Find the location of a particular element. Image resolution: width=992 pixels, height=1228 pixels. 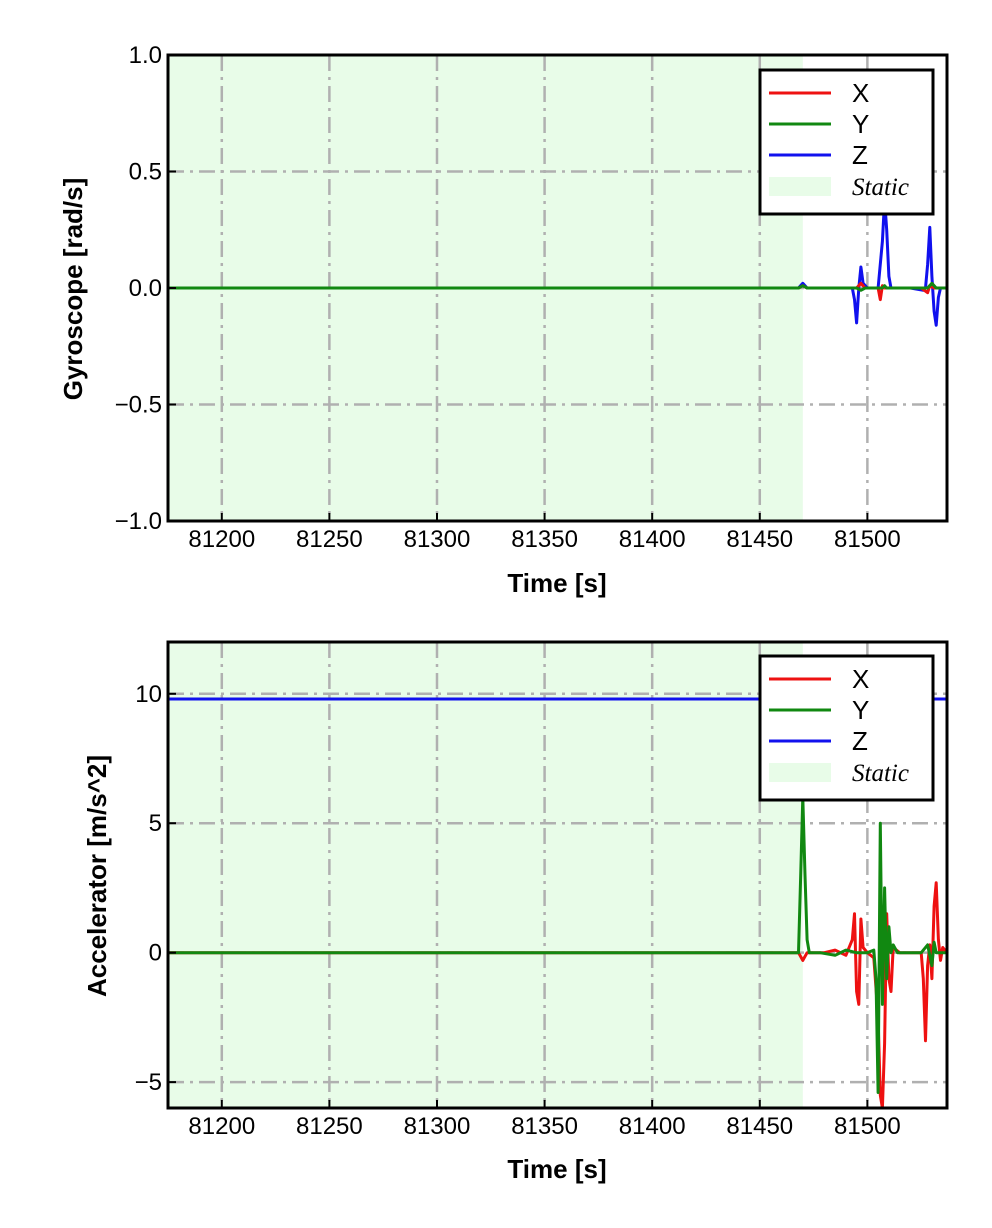

y-tick-label: −1.0 is located at coordinates (138, 521).